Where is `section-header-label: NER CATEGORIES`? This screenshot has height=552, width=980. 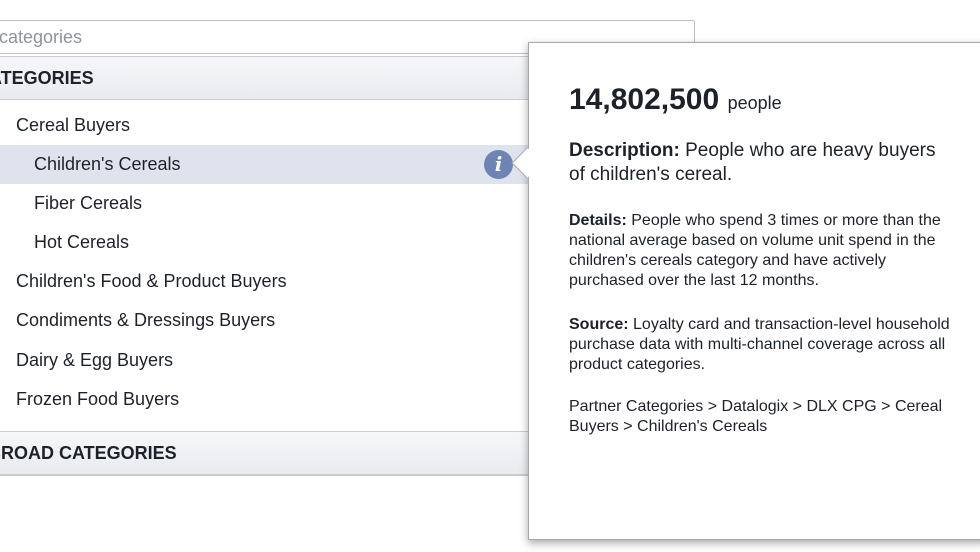 section-header-label: NER CATEGORIES is located at coordinates (47, 78).